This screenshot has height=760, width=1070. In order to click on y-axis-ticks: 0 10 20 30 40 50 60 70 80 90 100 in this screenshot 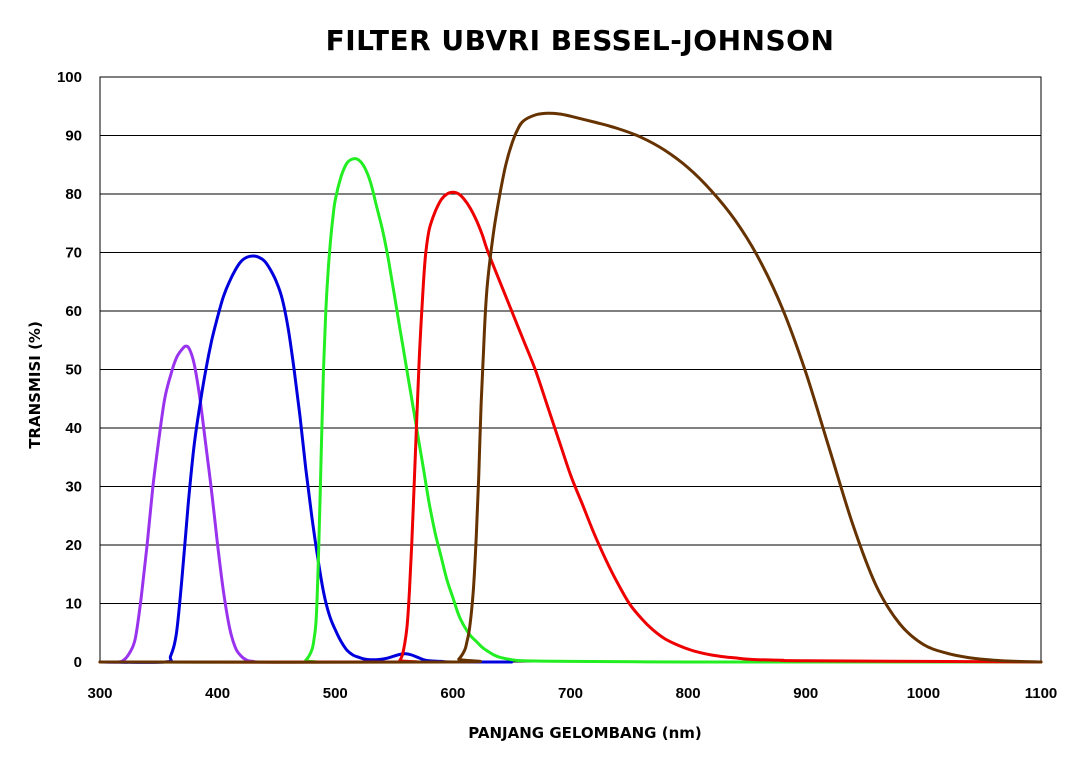, I will do `click(69, 370)`.